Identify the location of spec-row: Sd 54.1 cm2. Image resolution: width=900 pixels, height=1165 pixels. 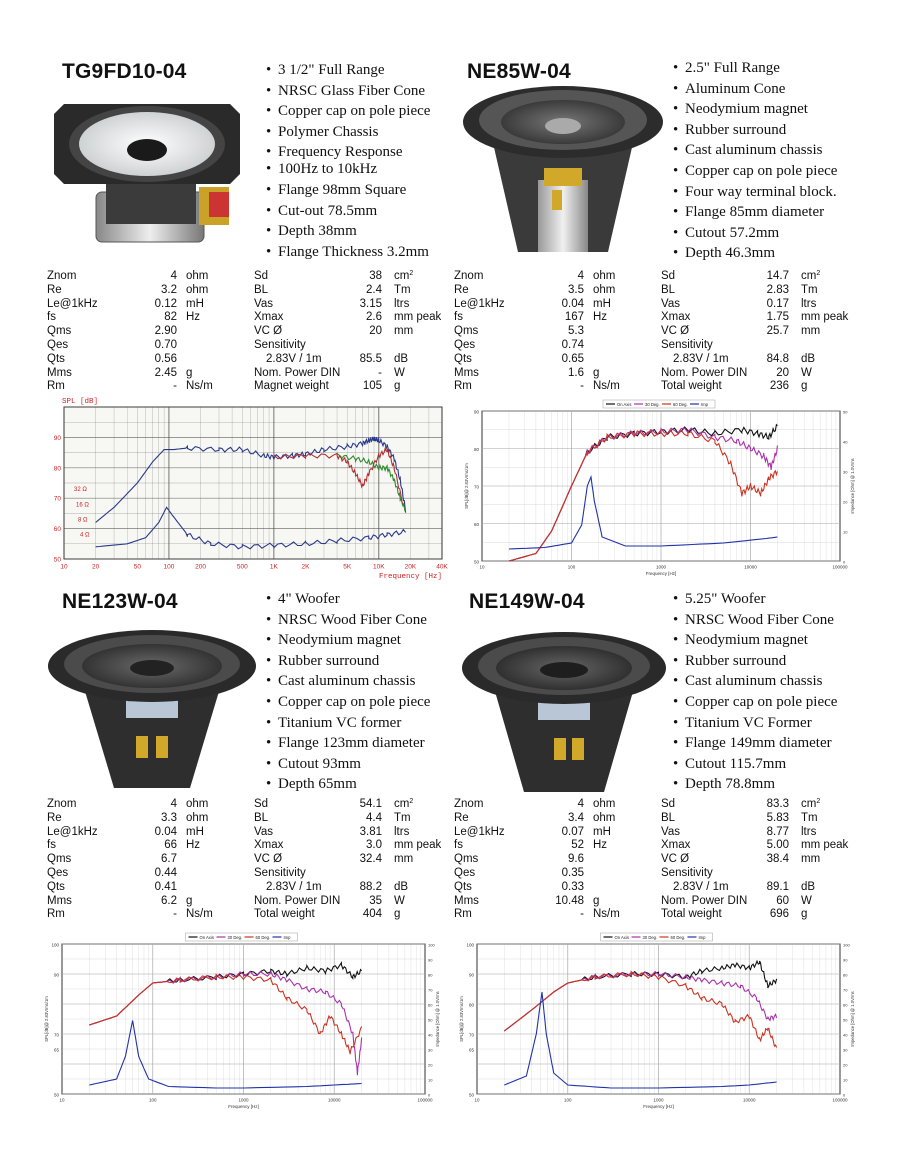
(349, 805).